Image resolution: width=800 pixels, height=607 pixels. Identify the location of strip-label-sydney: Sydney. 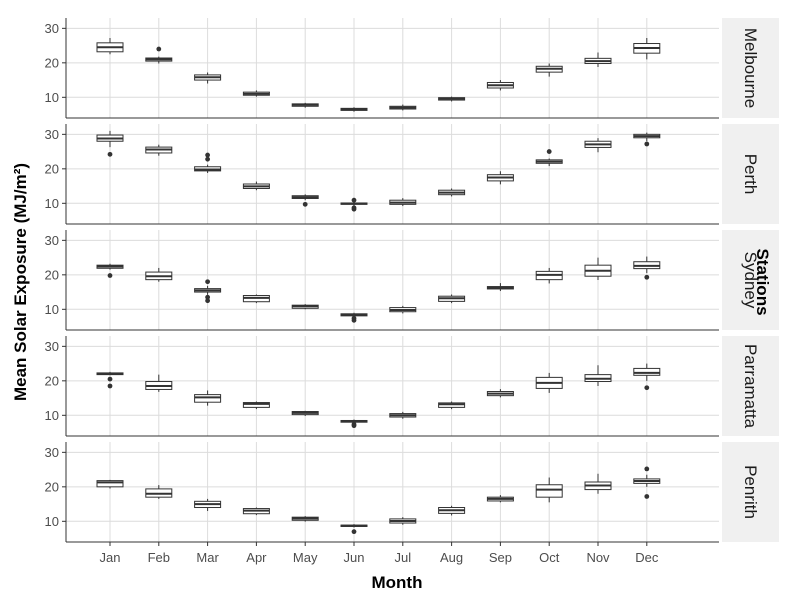
(750, 280).